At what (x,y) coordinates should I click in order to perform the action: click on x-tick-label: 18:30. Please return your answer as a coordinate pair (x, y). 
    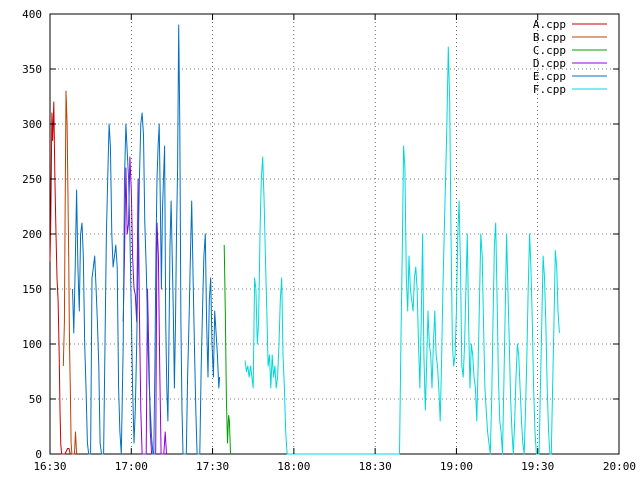
    Looking at the image, I should click on (375, 466).